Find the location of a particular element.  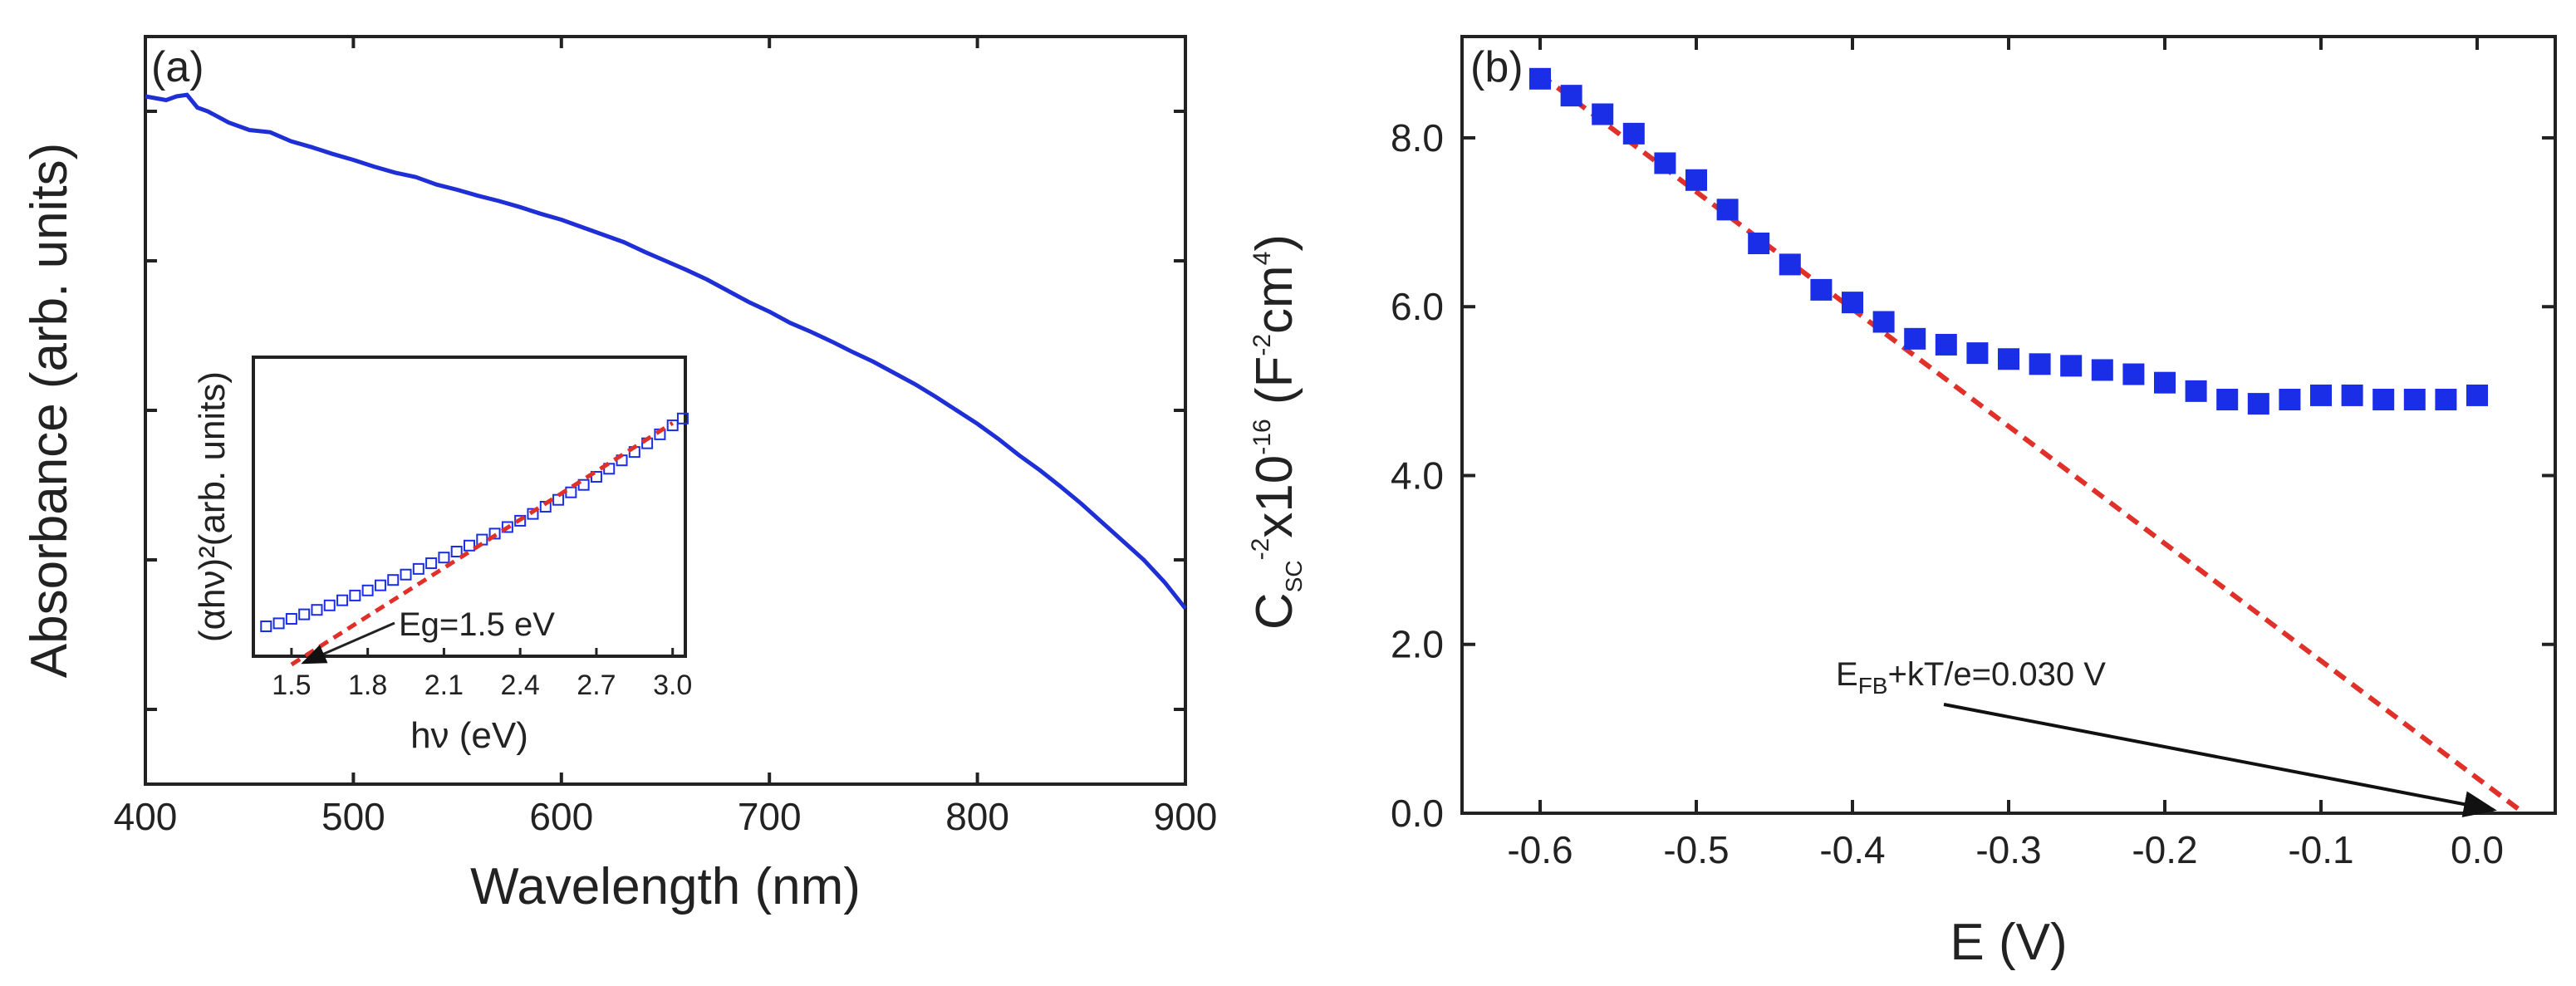

panel-b-y-tick-label: 8.0 is located at coordinates (1417, 137).